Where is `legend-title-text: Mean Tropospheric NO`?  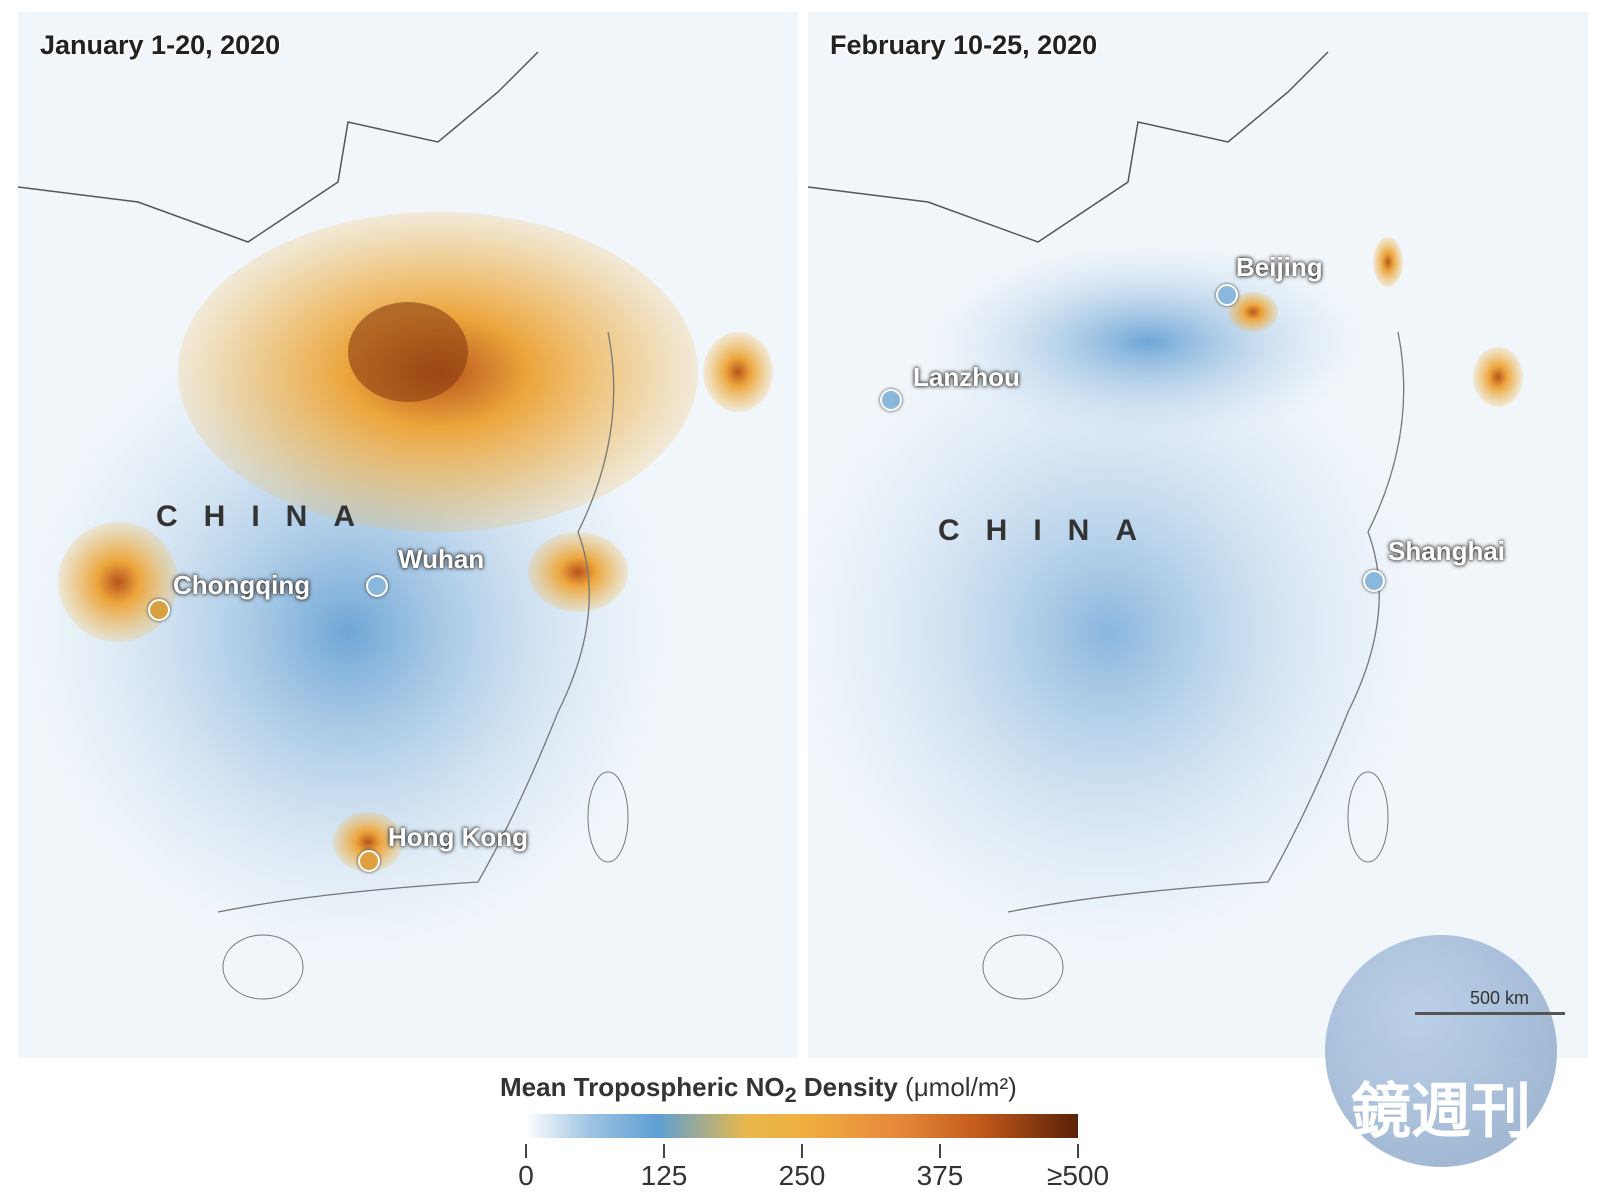 legend-title-text: Mean Tropospheric NO is located at coordinates (642, 1087).